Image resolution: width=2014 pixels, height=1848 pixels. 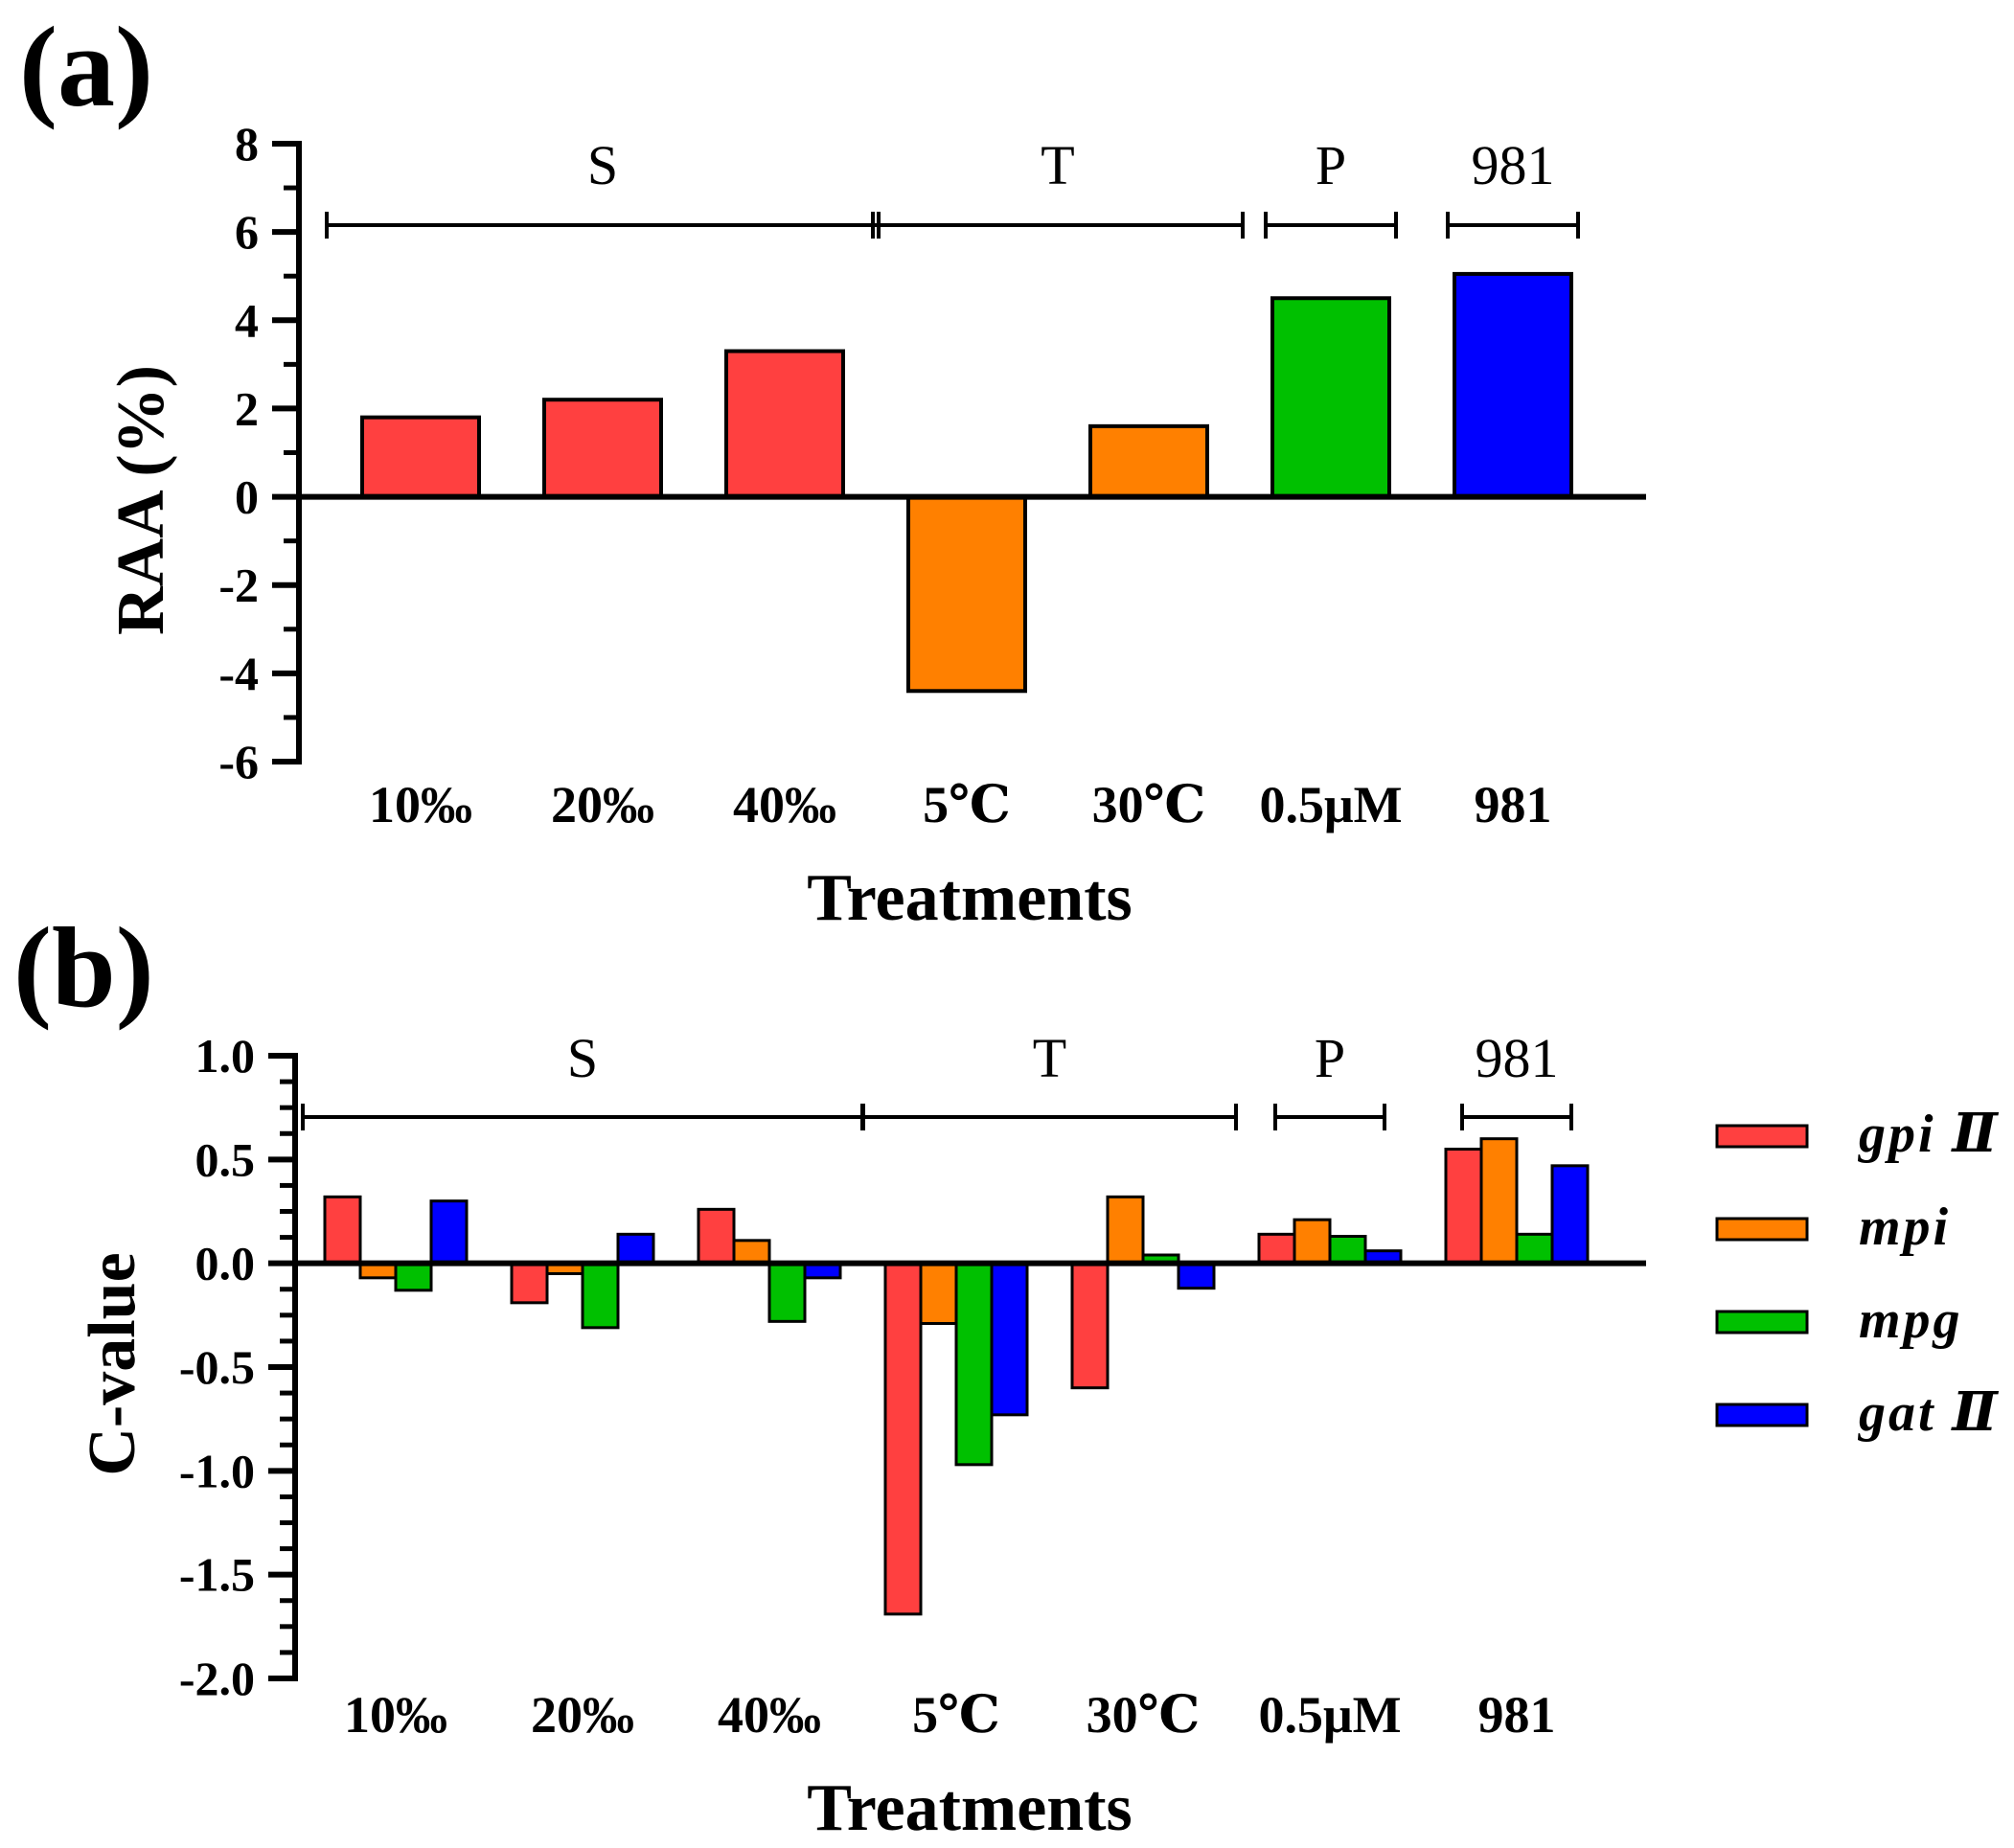 What do you see at coordinates (225, 1056) in the screenshot?
I see `y-tick-label: 1.0` at bounding box center [225, 1056].